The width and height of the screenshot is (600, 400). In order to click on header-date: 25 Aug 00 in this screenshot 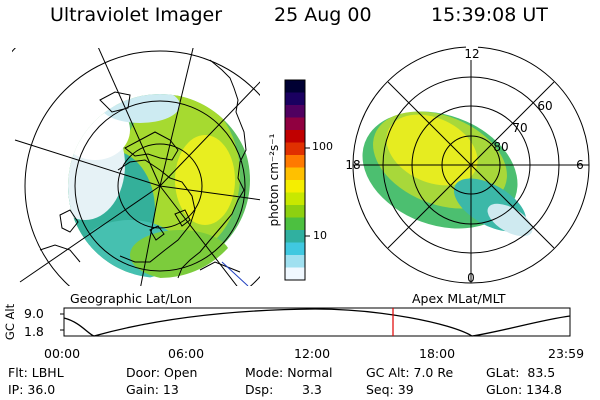, I will do `click(323, 15)`.